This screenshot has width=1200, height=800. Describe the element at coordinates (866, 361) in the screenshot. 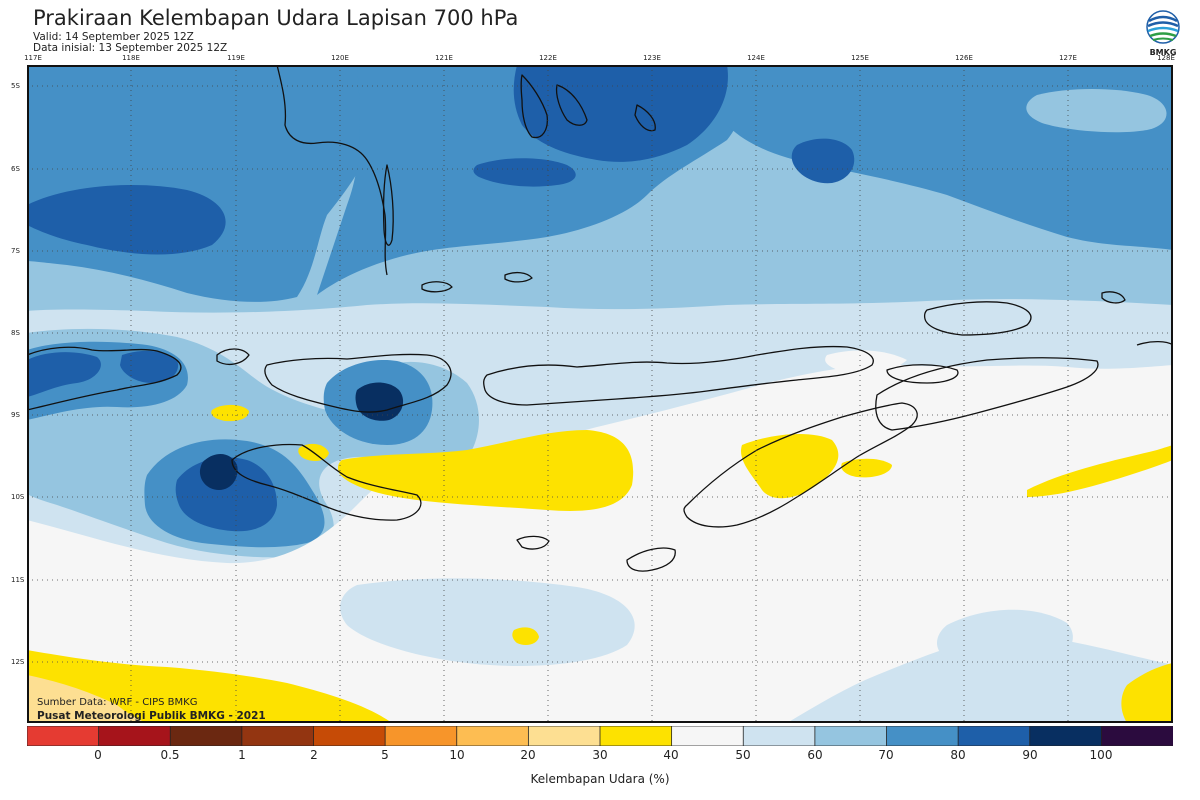

I see `dry-zone-east-upper` at that location.